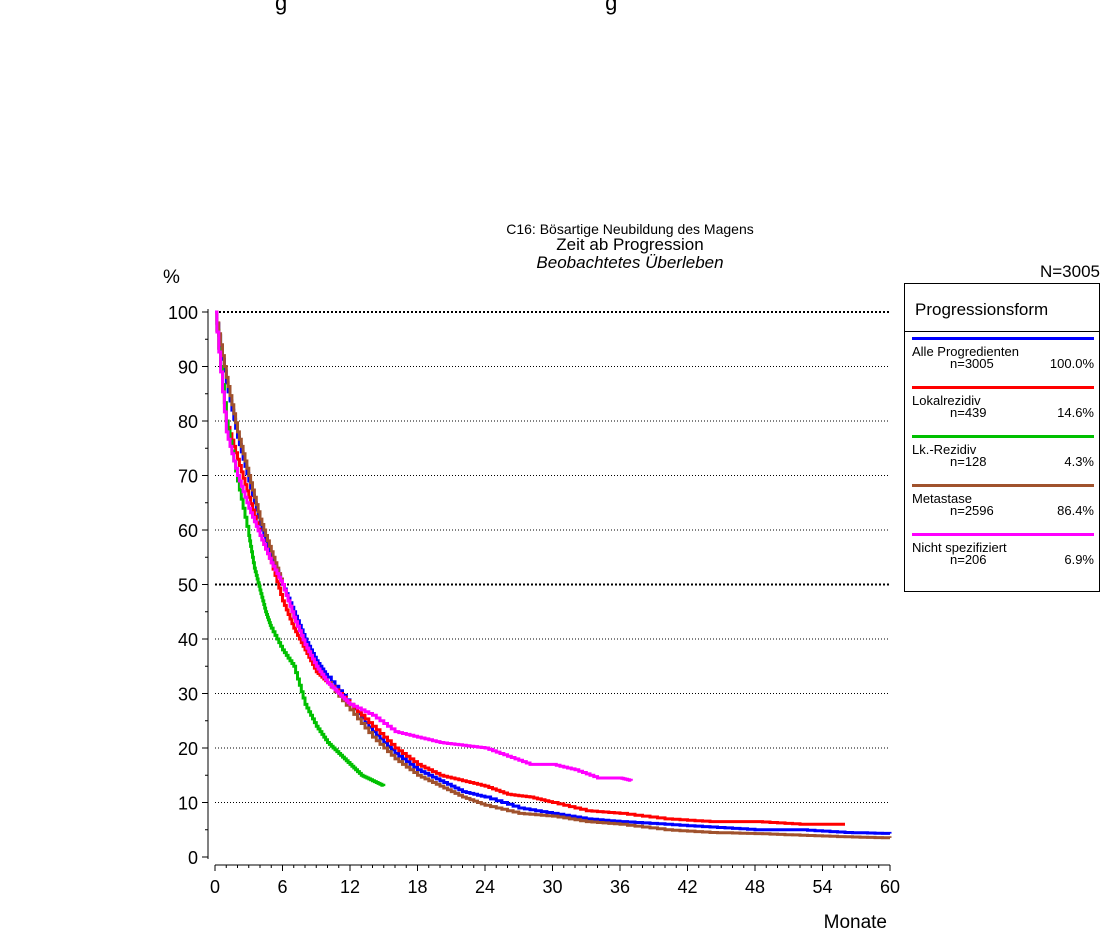  What do you see at coordinates (1079, 461) in the screenshot?
I see `legend-entry-percent: 4.3%` at bounding box center [1079, 461].